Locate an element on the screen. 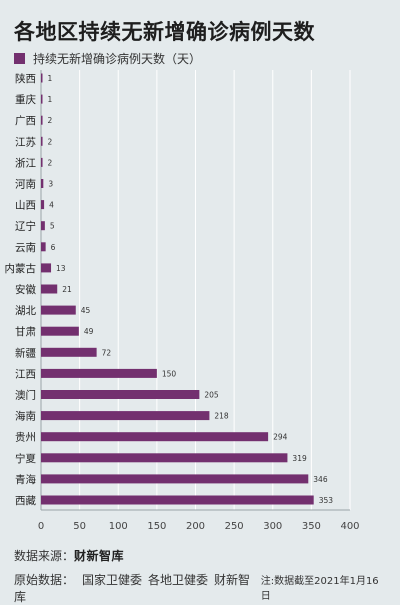 Image resolution: width=400 pixels, height=605 pixels. category-label: 青海 is located at coordinates (25, 479).